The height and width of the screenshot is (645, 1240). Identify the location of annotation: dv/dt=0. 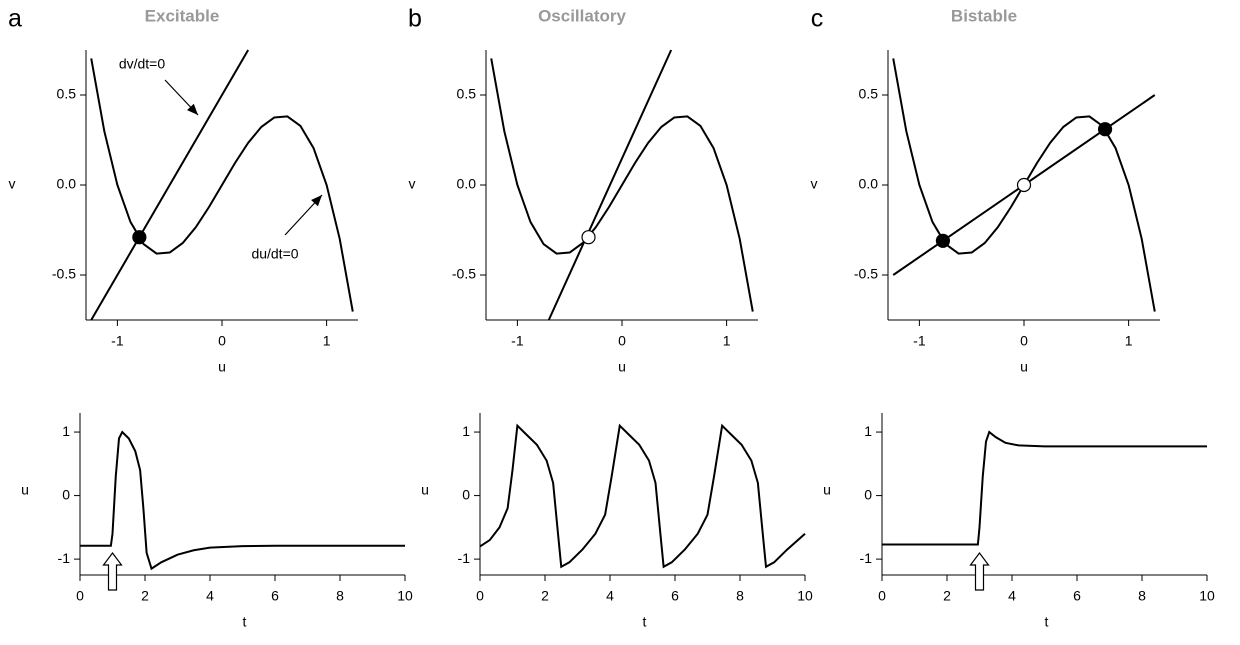
(142, 64).